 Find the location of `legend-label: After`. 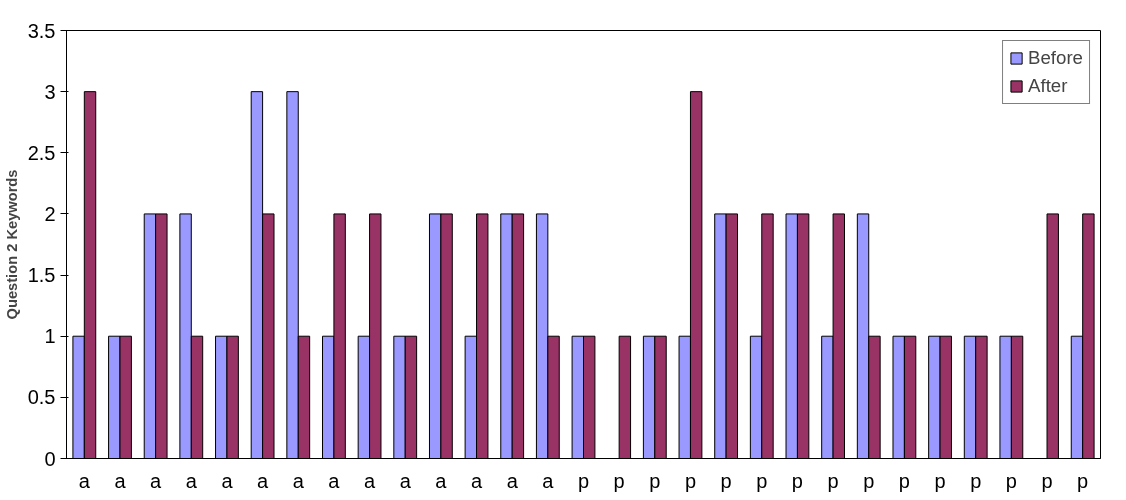

legend-label: After is located at coordinates (1048, 86).